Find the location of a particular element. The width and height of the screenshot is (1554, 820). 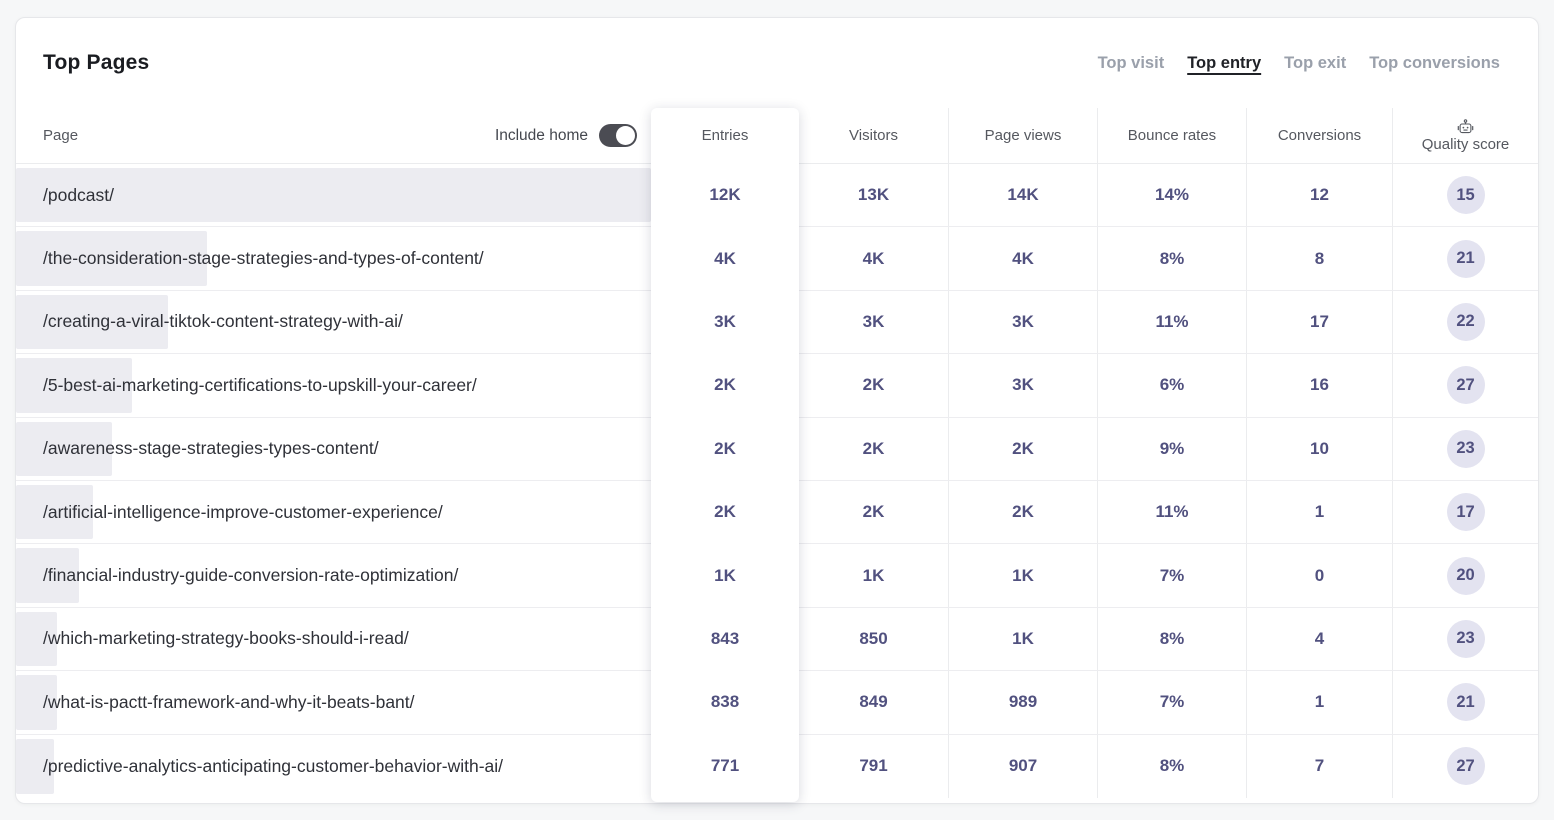

visitors-cell: 850 is located at coordinates (873, 638).